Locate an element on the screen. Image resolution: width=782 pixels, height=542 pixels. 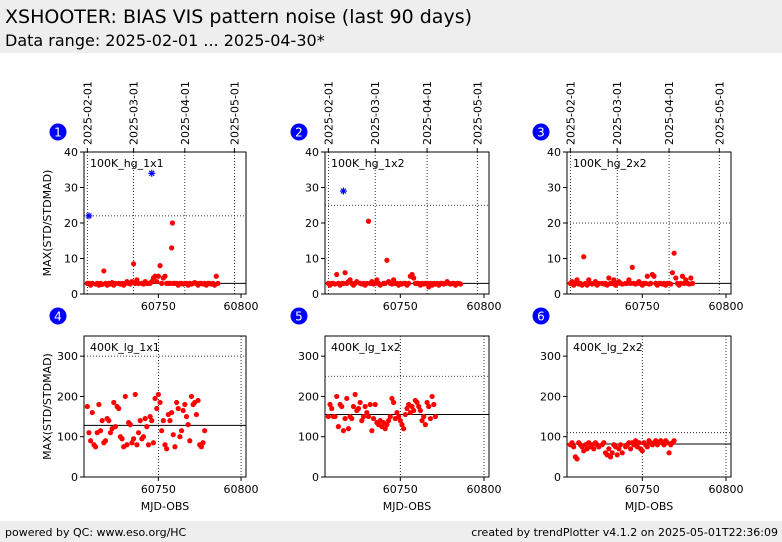
footer-credit: powered by QC: www.eso.org/HC is located at coordinates (96, 532).